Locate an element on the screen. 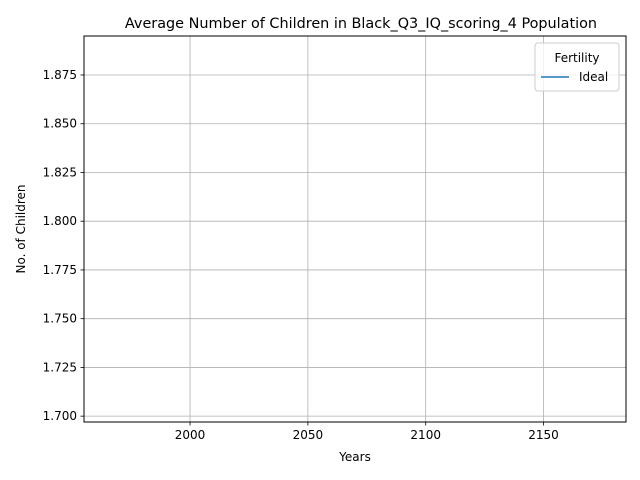 This screenshot has height=480, width=640. x-axis-label: Years is located at coordinates (354, 457).